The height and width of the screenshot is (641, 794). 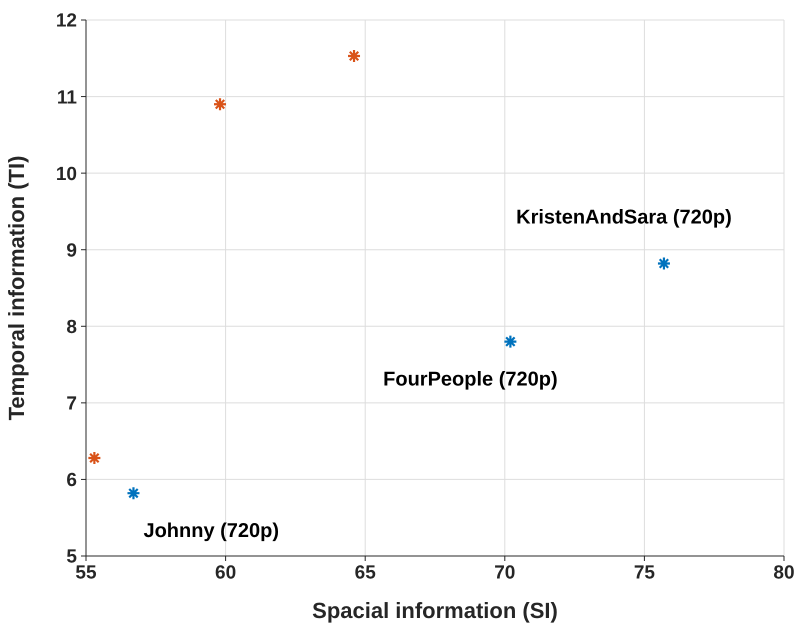 What do you see at coordinates (365, 573) in the screenshot?
I see `x-tick-label: 65` at bounding box center [365, 573].